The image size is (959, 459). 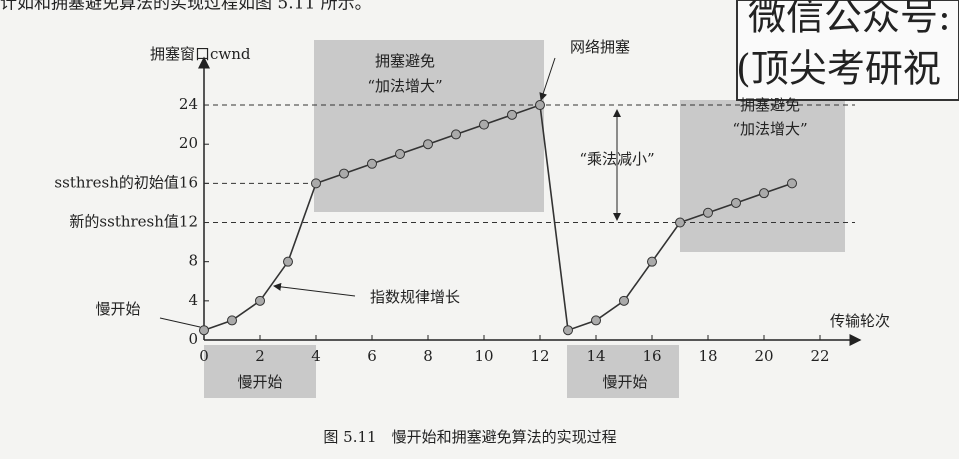 I want to click on x-tick-label: 14, so click(x=595, y=356).